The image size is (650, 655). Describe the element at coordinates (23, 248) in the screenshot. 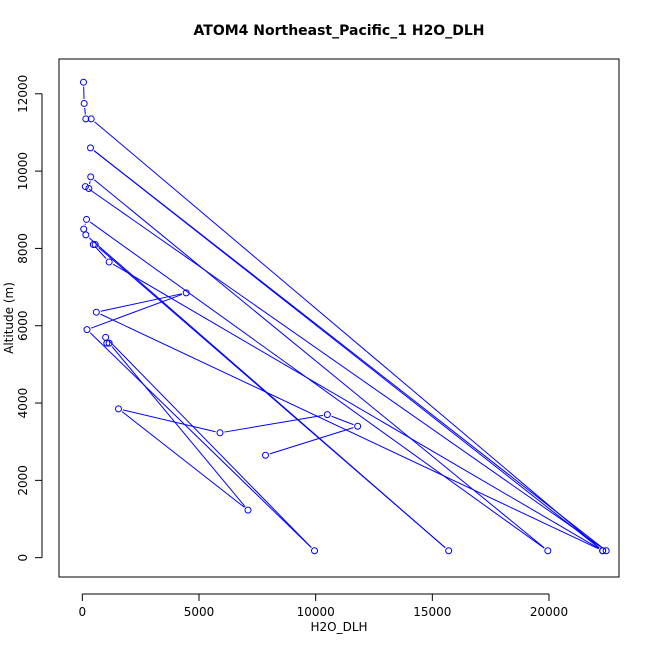

I see `y-tick-label: 8000` at that location.